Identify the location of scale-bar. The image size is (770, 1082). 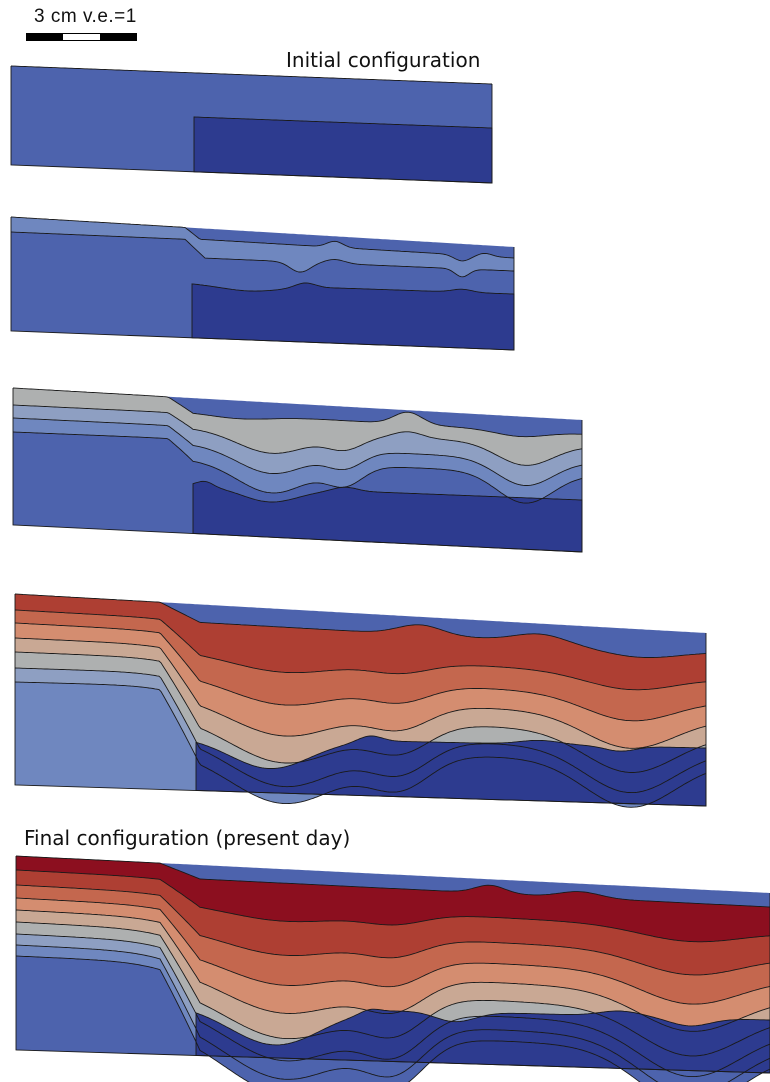
(81, 37).